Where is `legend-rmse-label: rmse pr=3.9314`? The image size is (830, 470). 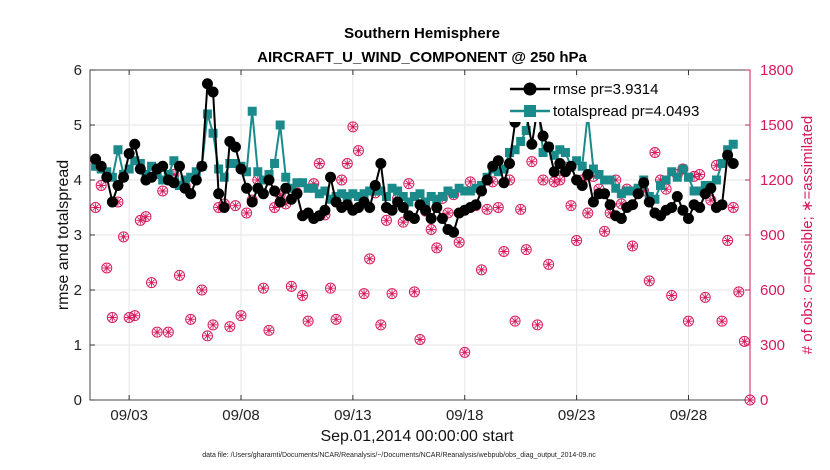
legend-rmse-label: rmse pr=3.9314 is located at coordinates (605, 89).